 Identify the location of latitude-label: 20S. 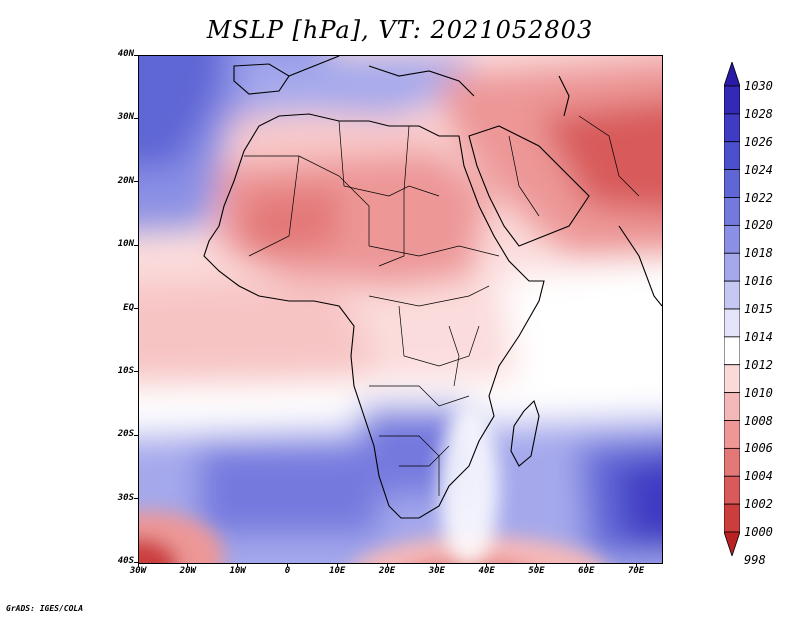
(125, 434).